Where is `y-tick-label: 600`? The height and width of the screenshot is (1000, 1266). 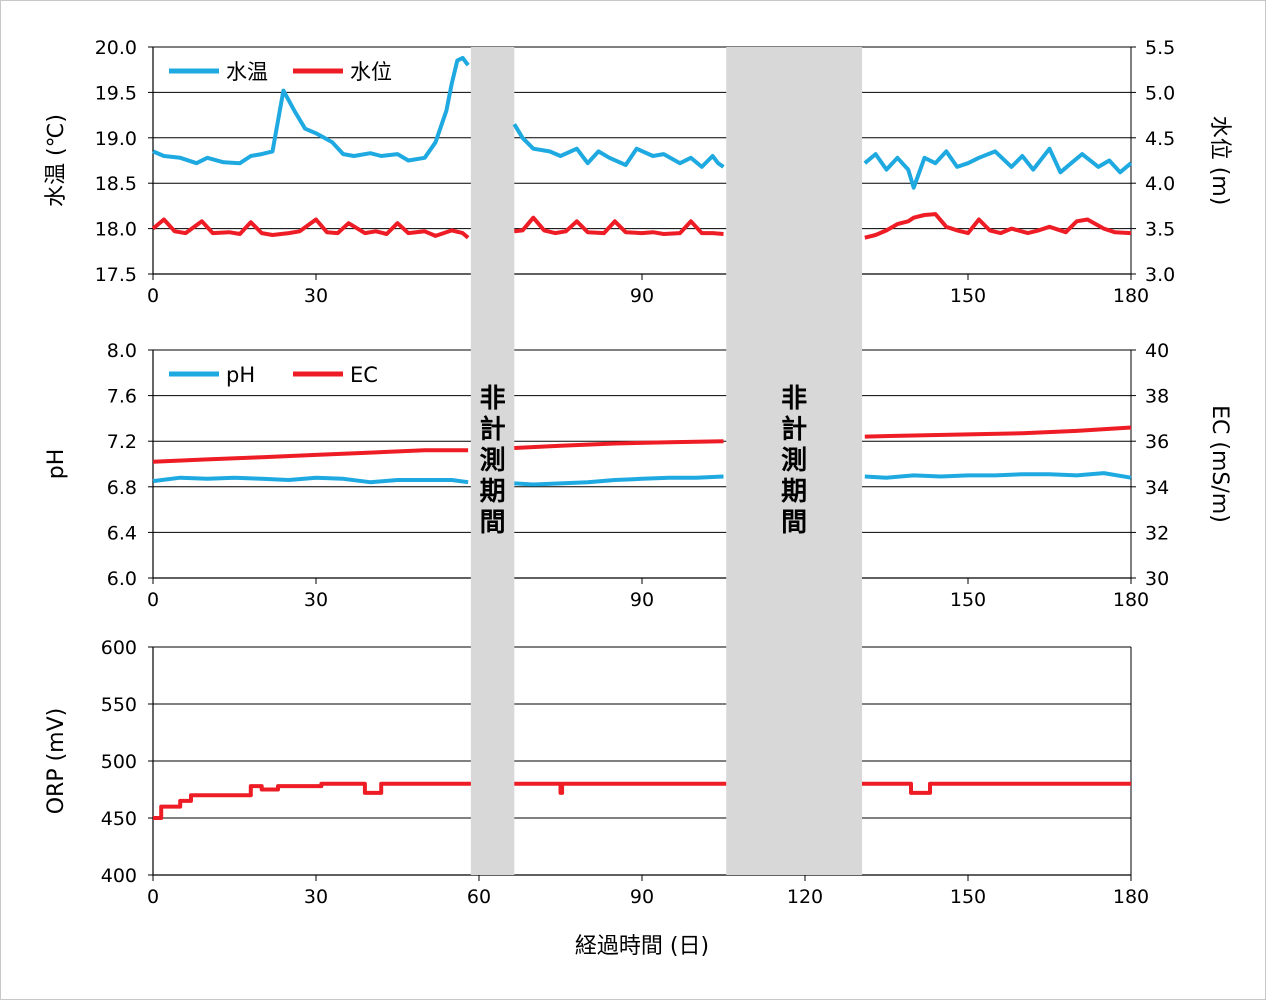
y-tick-label: 600 is located at coordinates (119, 648).